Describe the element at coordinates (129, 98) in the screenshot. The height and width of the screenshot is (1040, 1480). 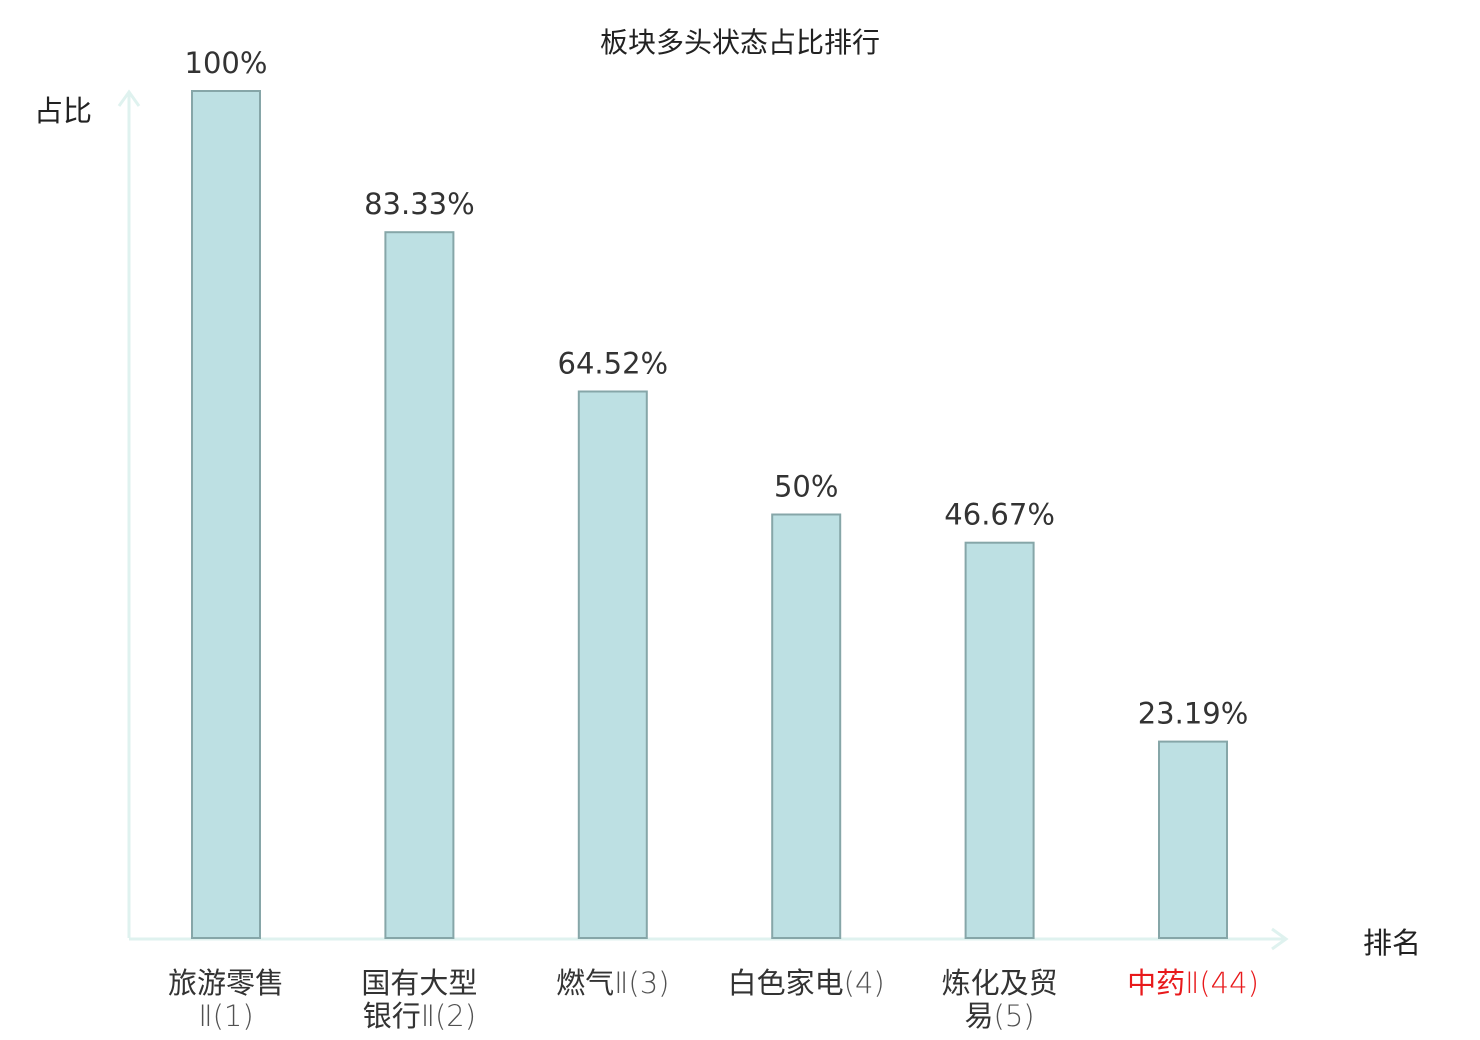
I see `y-axis-arrowhead` at that location.